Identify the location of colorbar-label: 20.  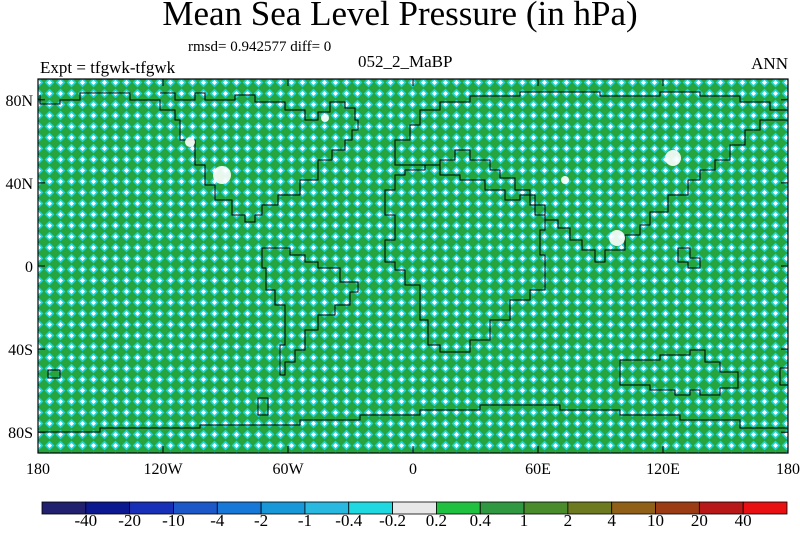
(699, 520).